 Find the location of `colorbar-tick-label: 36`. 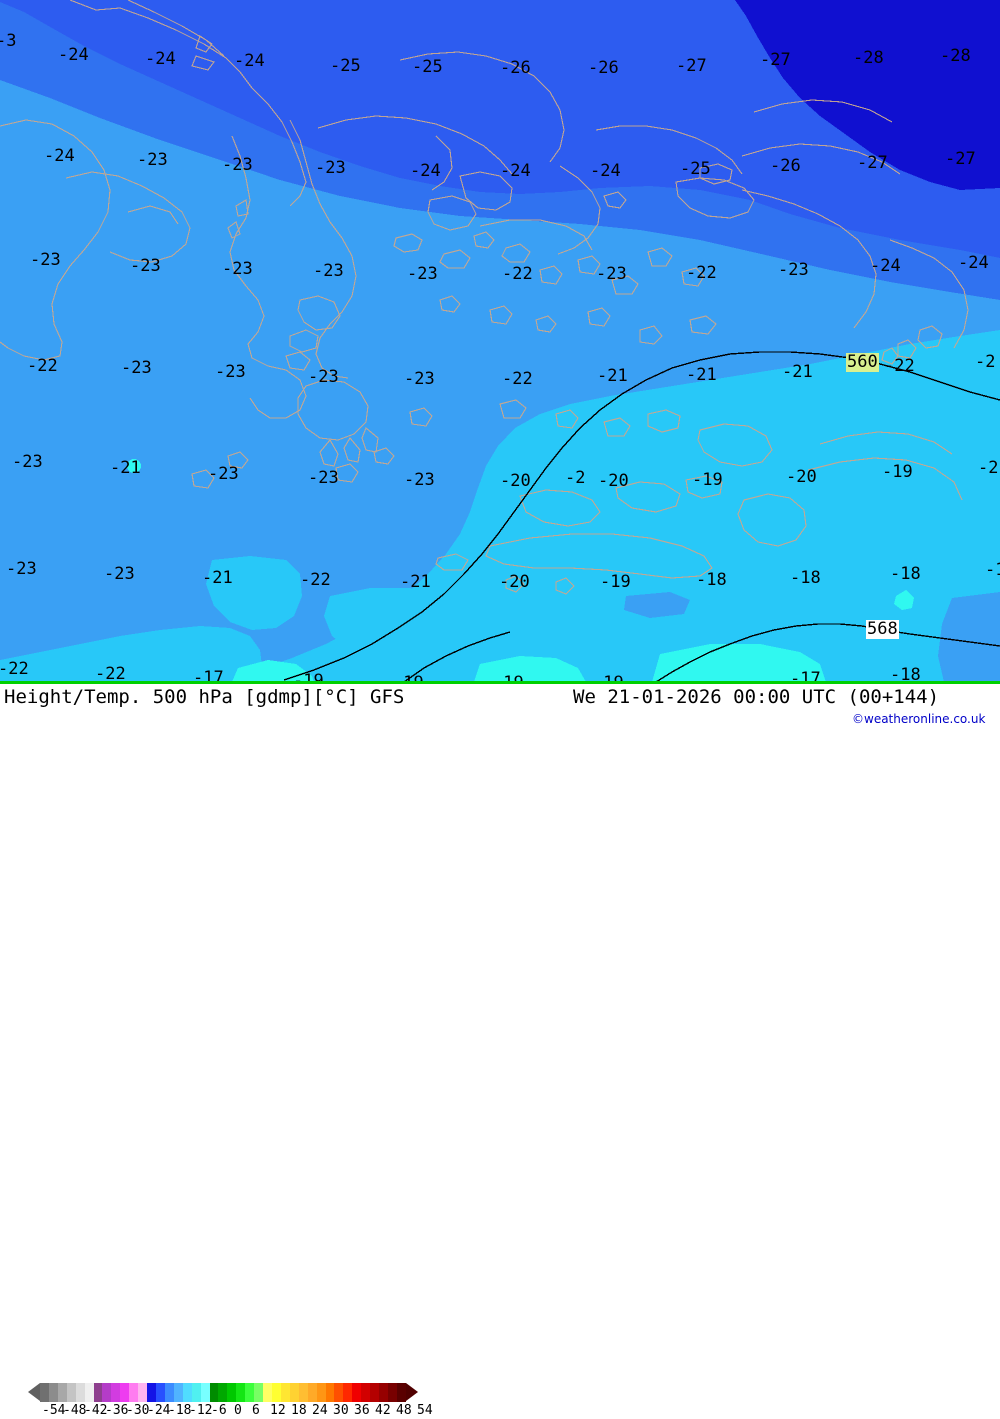

colorbar-tick-label: 36 is located at coordinates (362, 1410).